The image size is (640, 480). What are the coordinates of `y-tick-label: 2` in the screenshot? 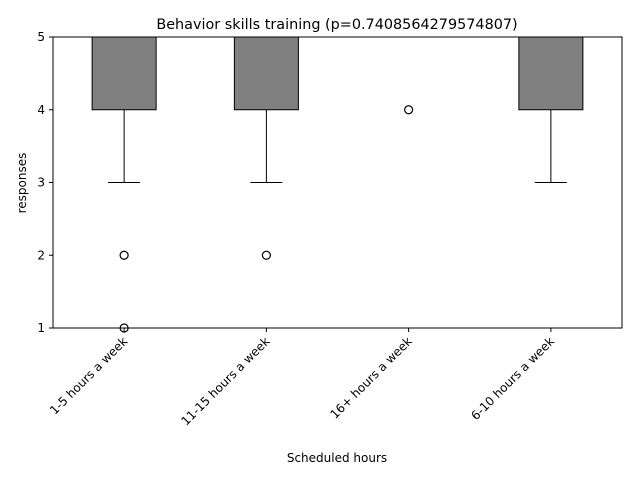 It's located at (41, 255).